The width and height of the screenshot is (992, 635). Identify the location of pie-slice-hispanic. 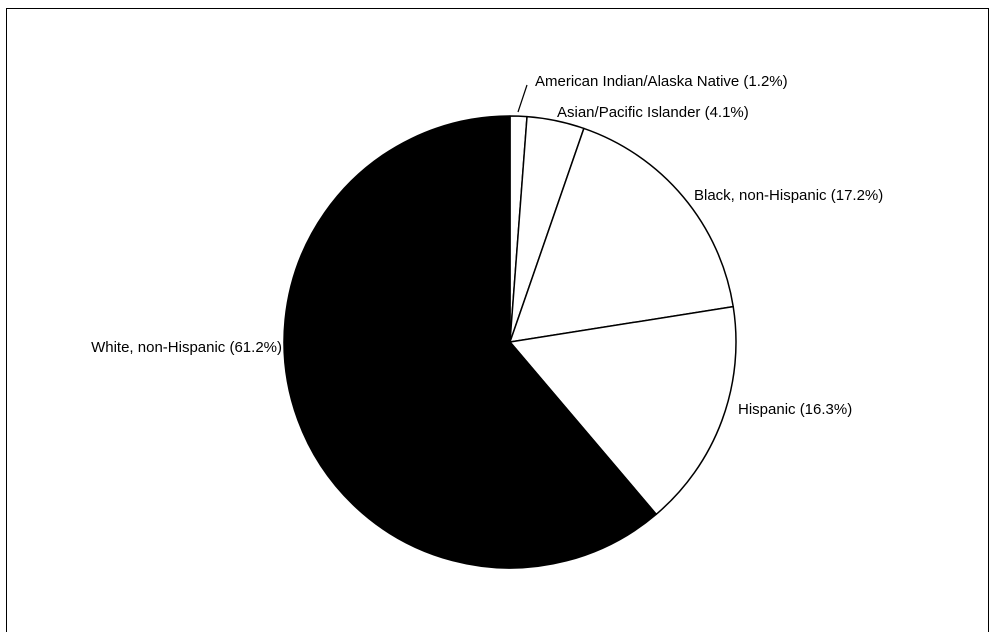
(623, 410).